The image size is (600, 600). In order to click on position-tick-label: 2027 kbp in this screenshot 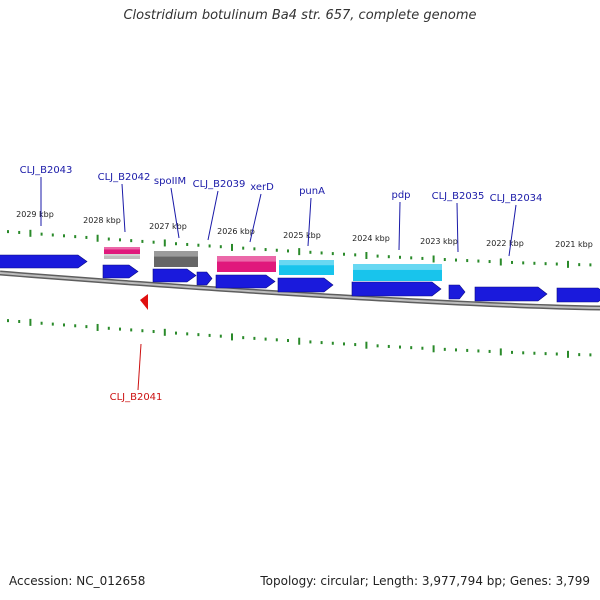, I will do `click(168, 226)`.